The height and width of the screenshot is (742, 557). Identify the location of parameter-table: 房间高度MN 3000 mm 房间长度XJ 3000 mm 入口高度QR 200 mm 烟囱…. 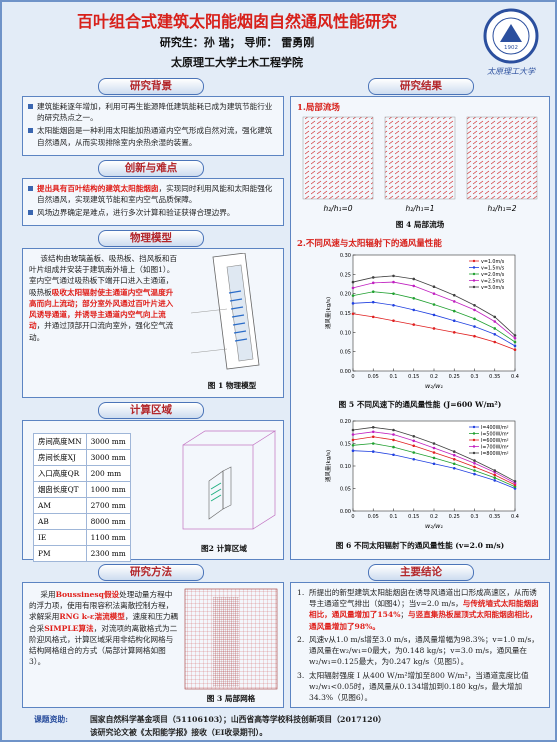
(82, 497).